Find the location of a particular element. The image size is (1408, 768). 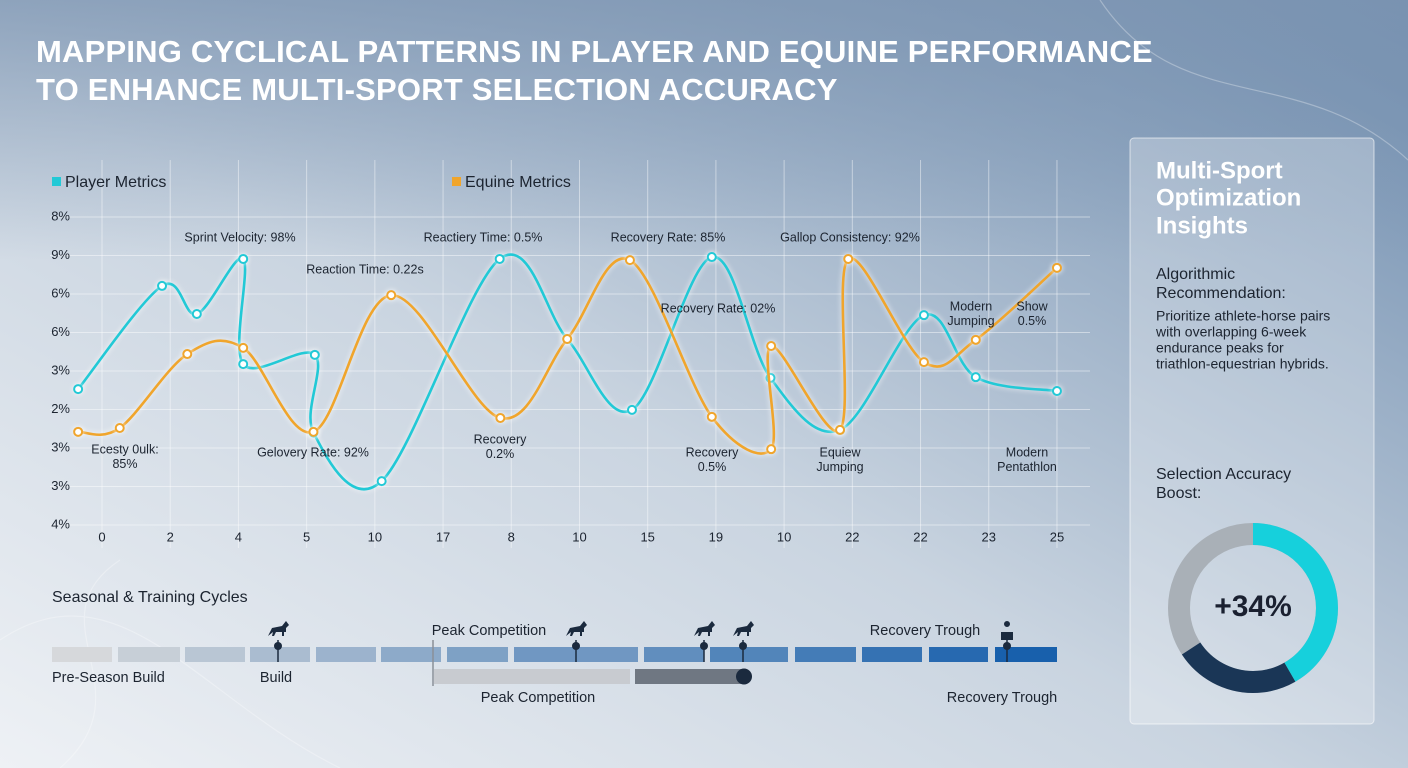

sidebar-title: Insights is located at coordinates (1202, 225).